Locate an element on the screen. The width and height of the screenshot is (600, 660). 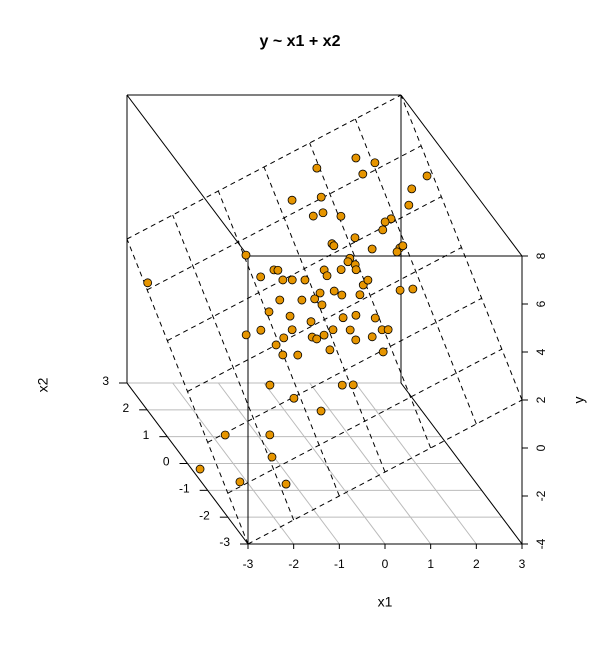
x-tick-label: 1 is located at coordinates (430, 564).